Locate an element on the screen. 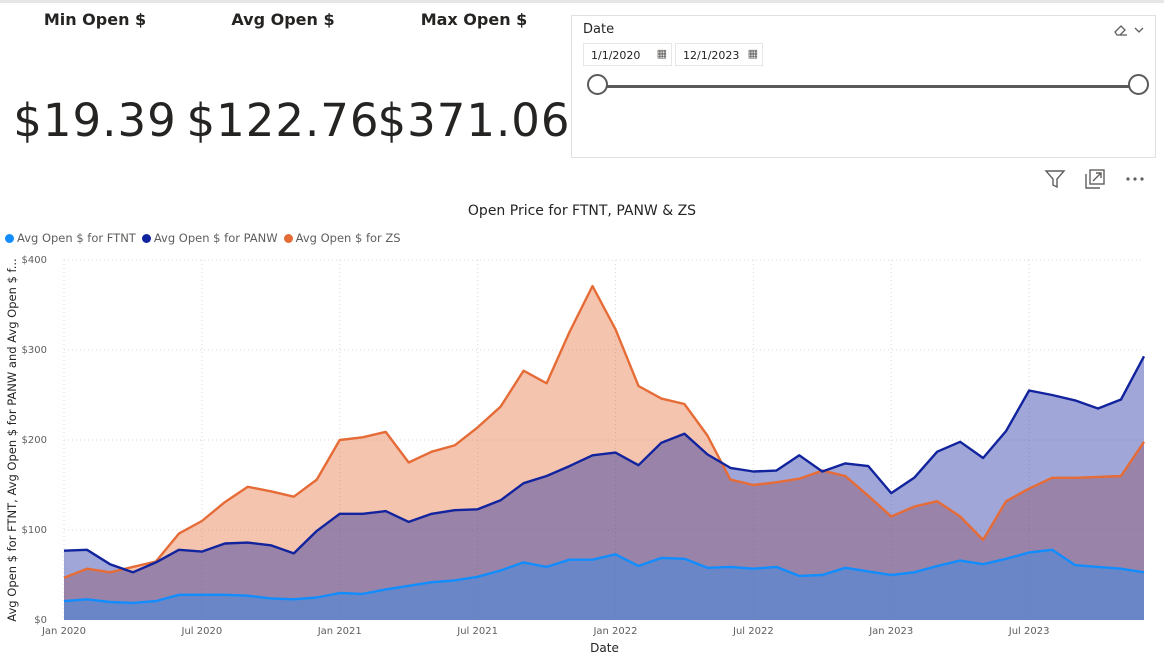  y-tick-label: $400 is located at coordinates (34, 260).